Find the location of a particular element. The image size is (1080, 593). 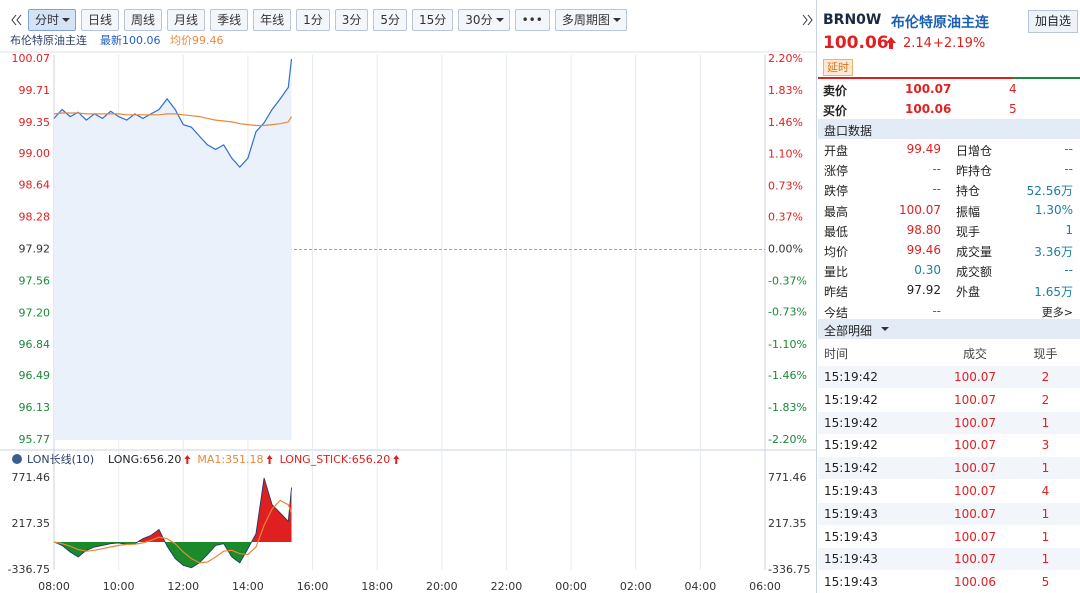

trade-cell: 3 is located at coordinates (1045, 445).